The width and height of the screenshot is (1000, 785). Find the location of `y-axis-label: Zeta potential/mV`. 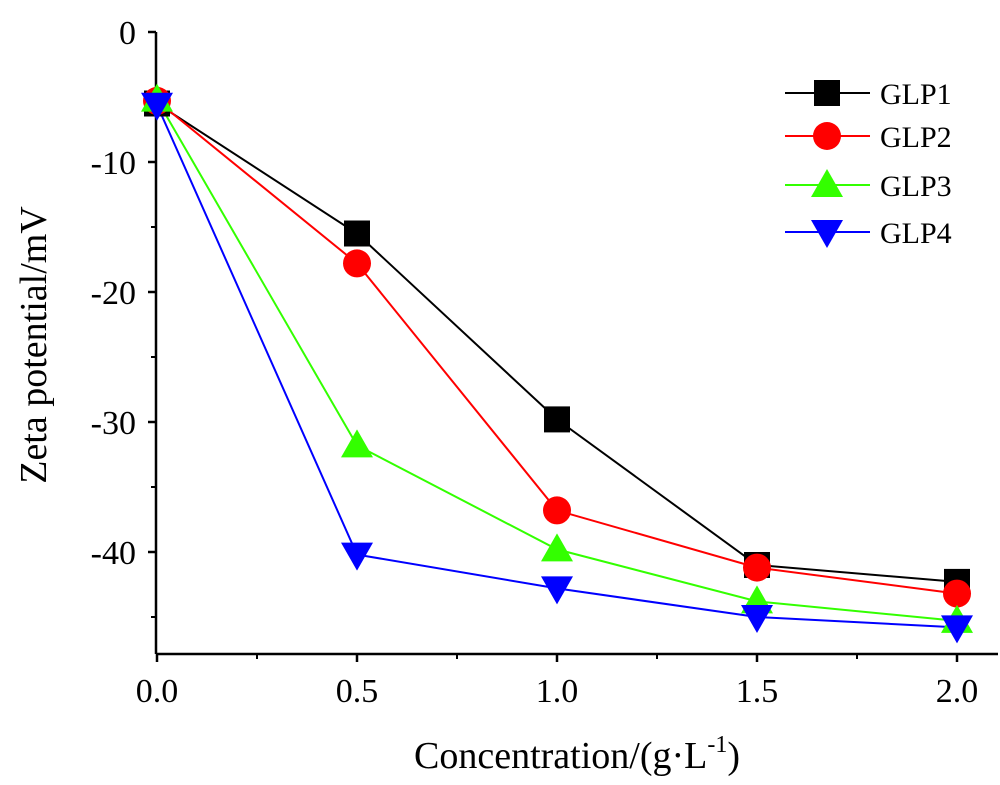

y-axis-label: Zeta potential/mV is located at coordinates (34, 345).